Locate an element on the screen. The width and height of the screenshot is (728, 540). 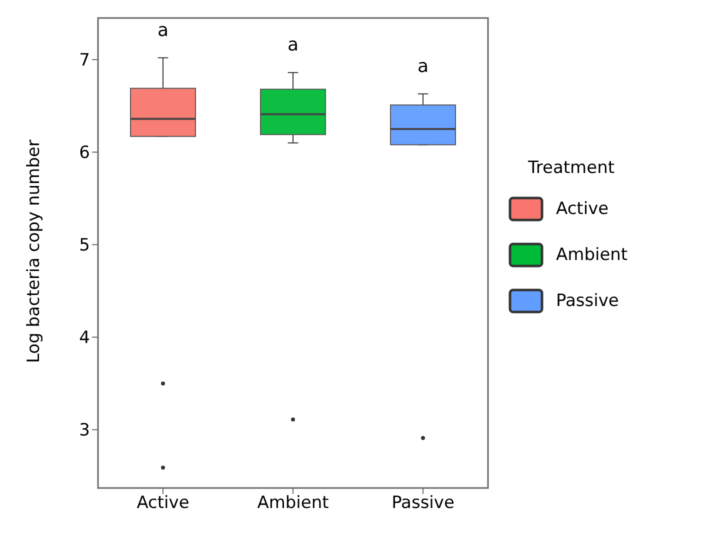
y-tick-label: 5 is located at coordinates (84, 246).